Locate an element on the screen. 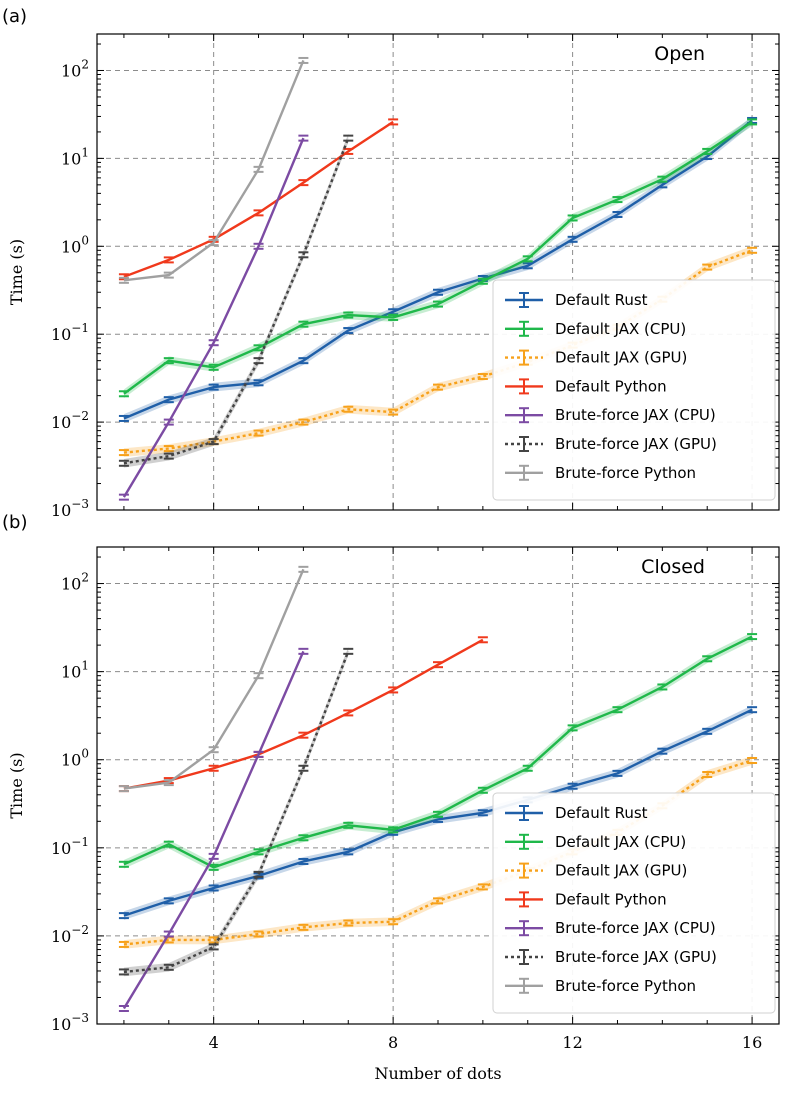 This screenshot has height=1093, width=797. x-axis-title: Number of dots is located at coordinates (437, 1073).